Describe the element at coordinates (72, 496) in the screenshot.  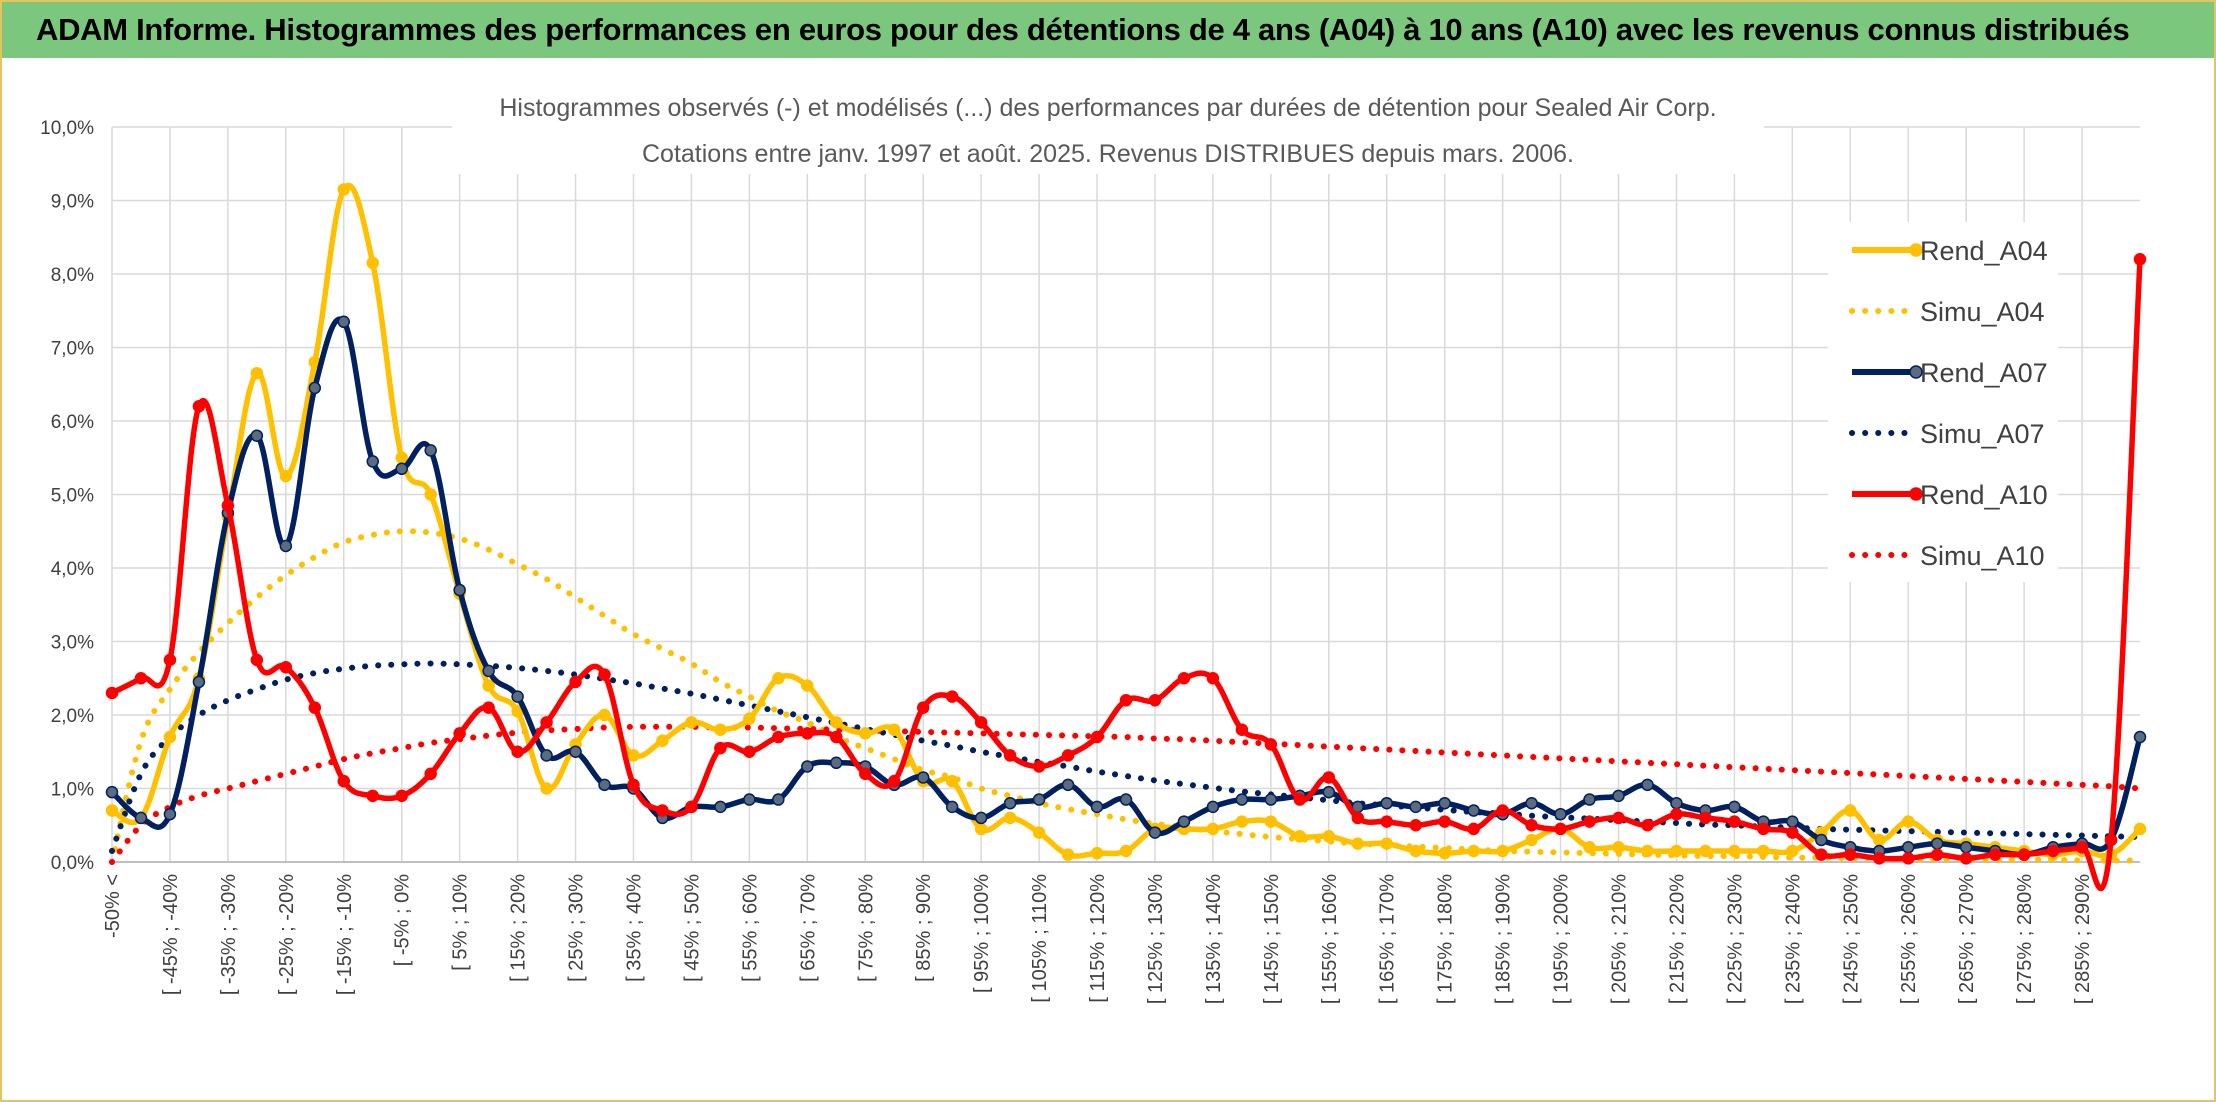
I see `y-tick-label: 5,0%` at that location.